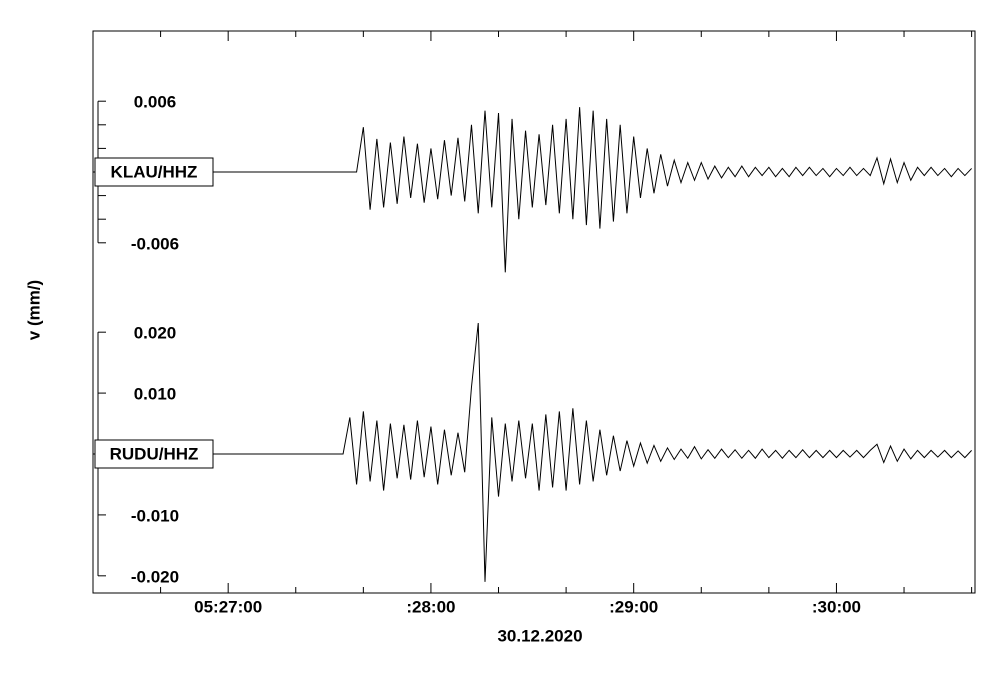 Image resolution: width=1000 pixels, height=678 pixels. I want to click on x-tick-label: 05:27:00, so click(228, 606).